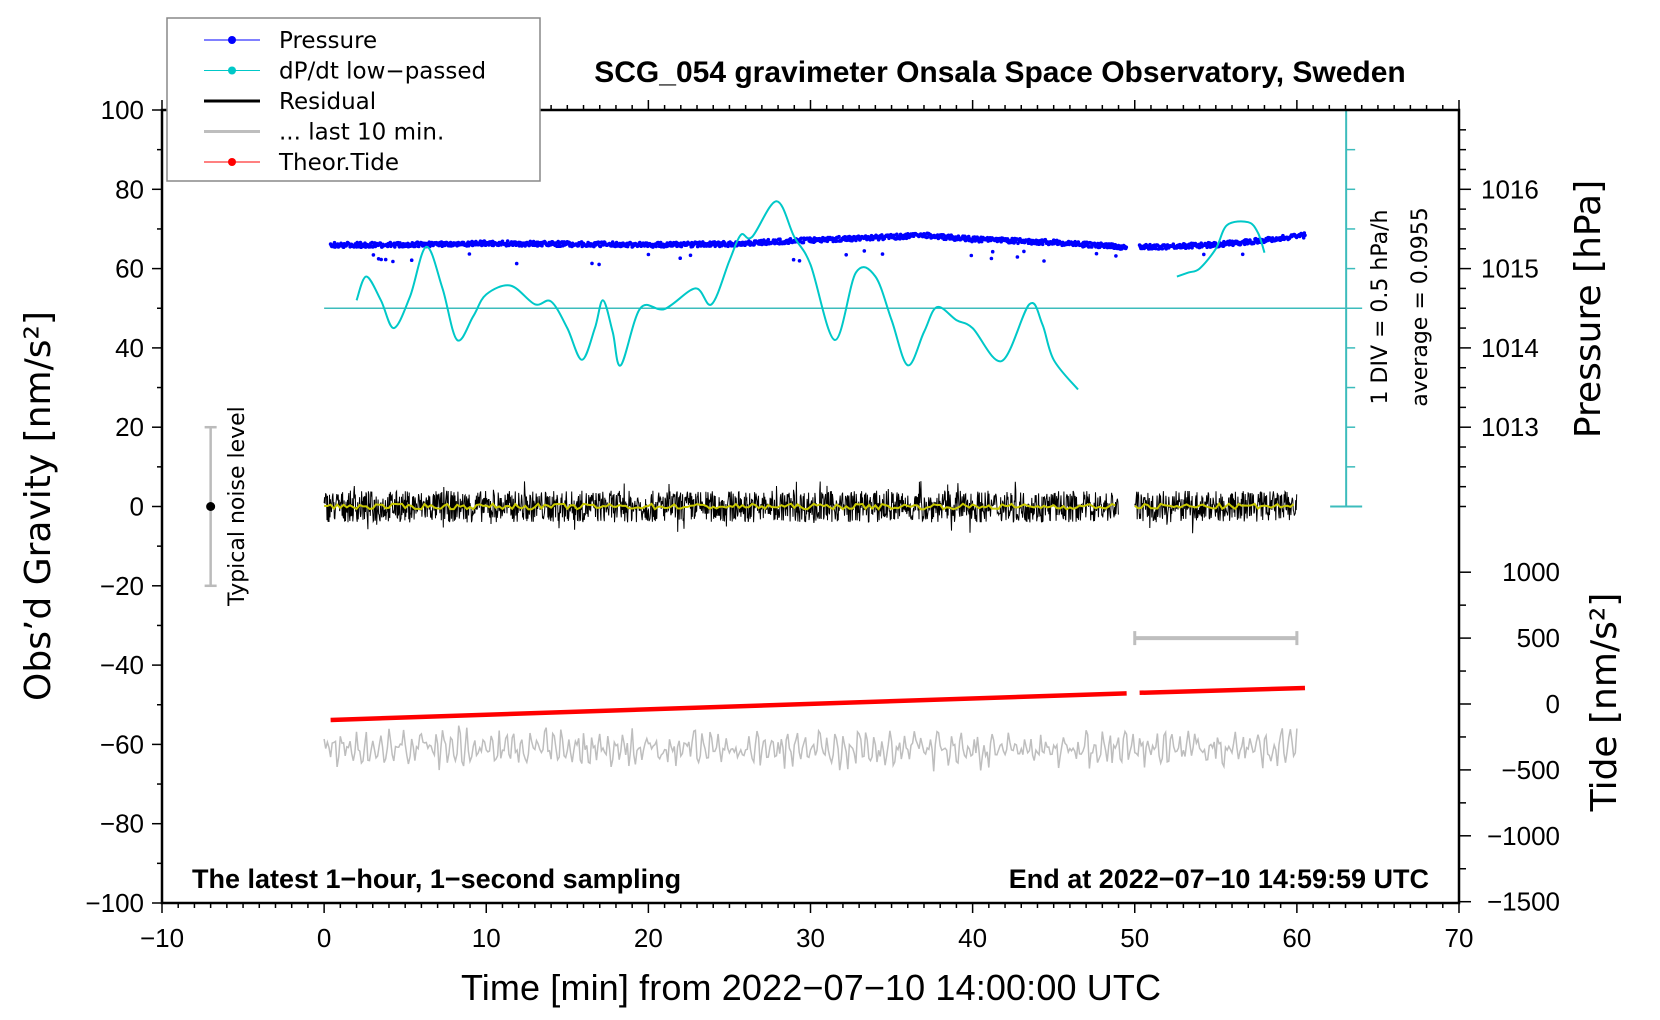 Image resolution: width=1660 pixels, height=1020 pixels. I want to click on y-tick-label: −60, so click(122, 744).